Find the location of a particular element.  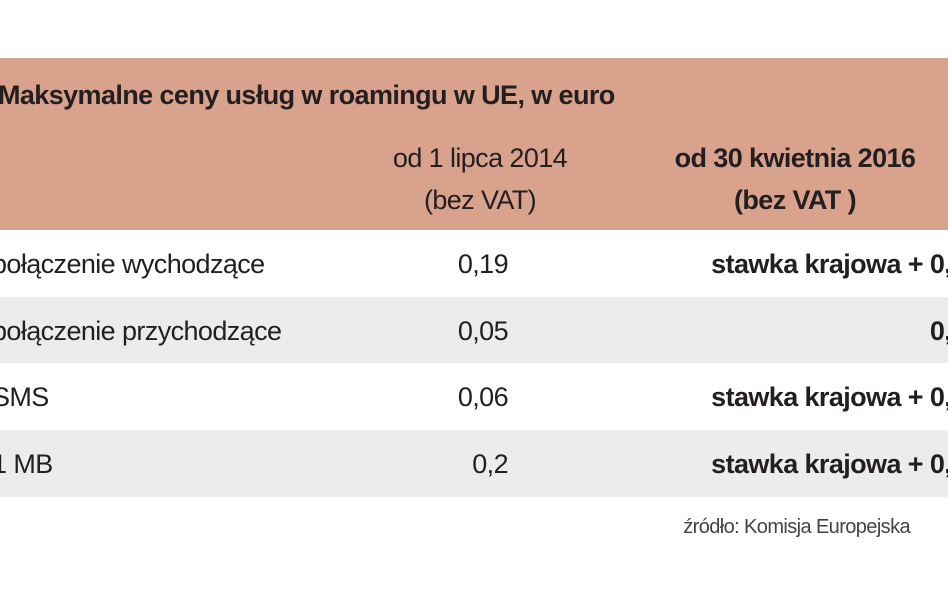

column-header: (bez VAT ) is located at coordinates (795, 200).